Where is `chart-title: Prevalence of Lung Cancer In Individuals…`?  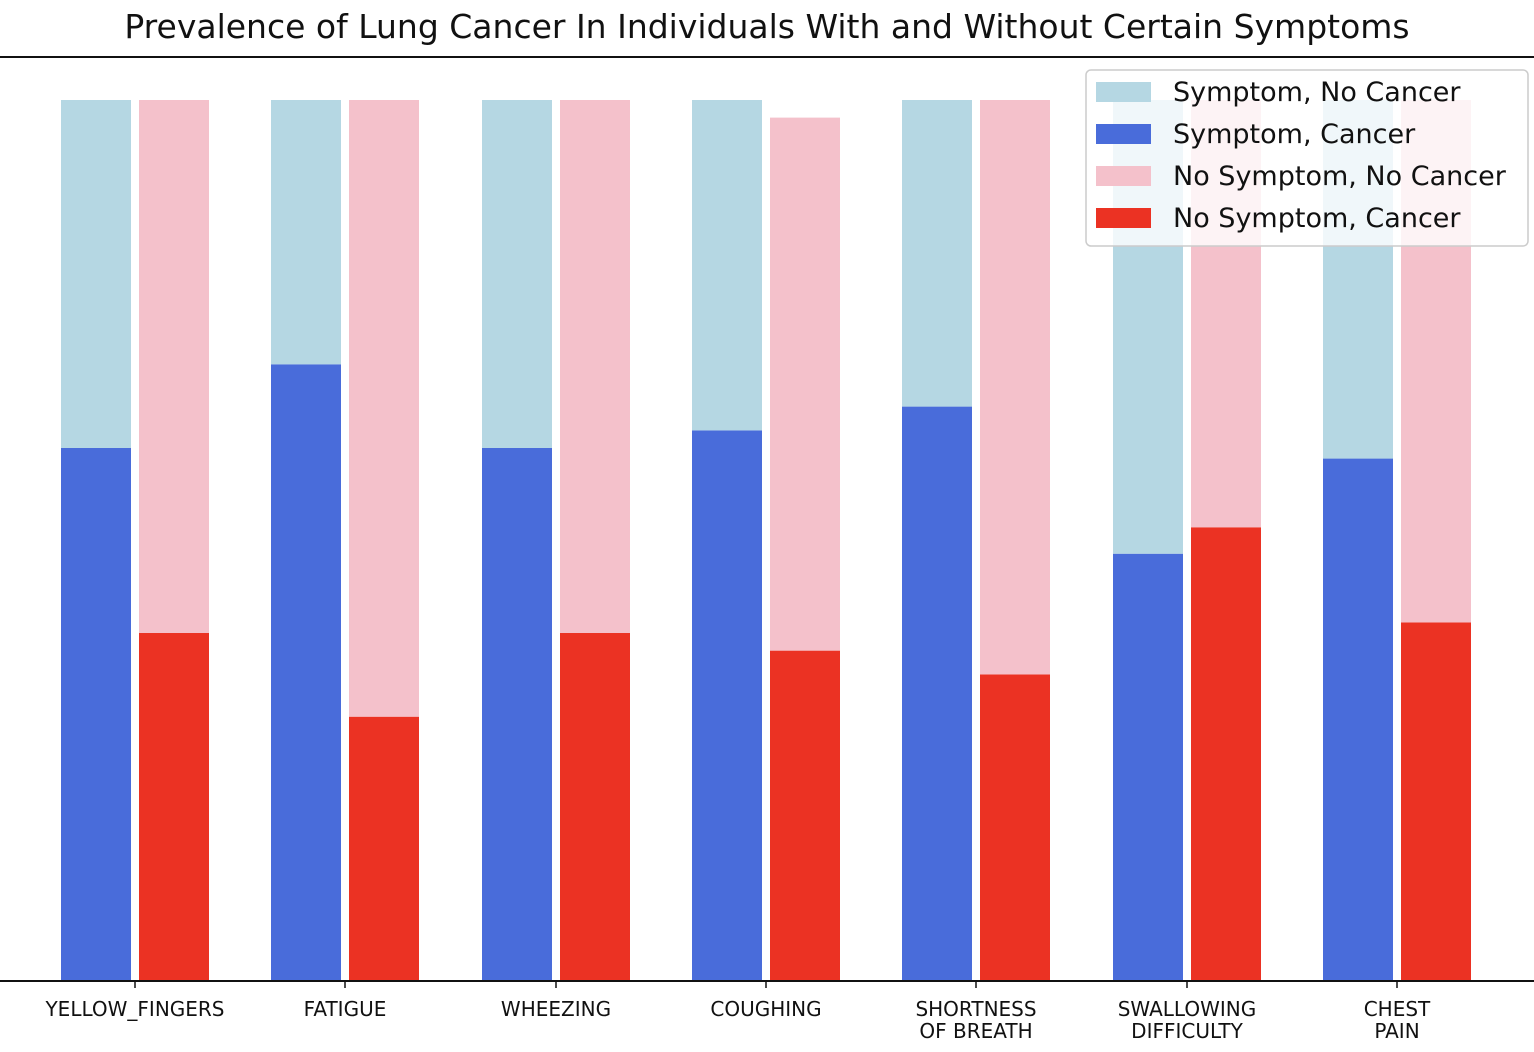 chart-title: Prevalence of Lung Cancer In Individuals… is located at coordinates (767, 26).